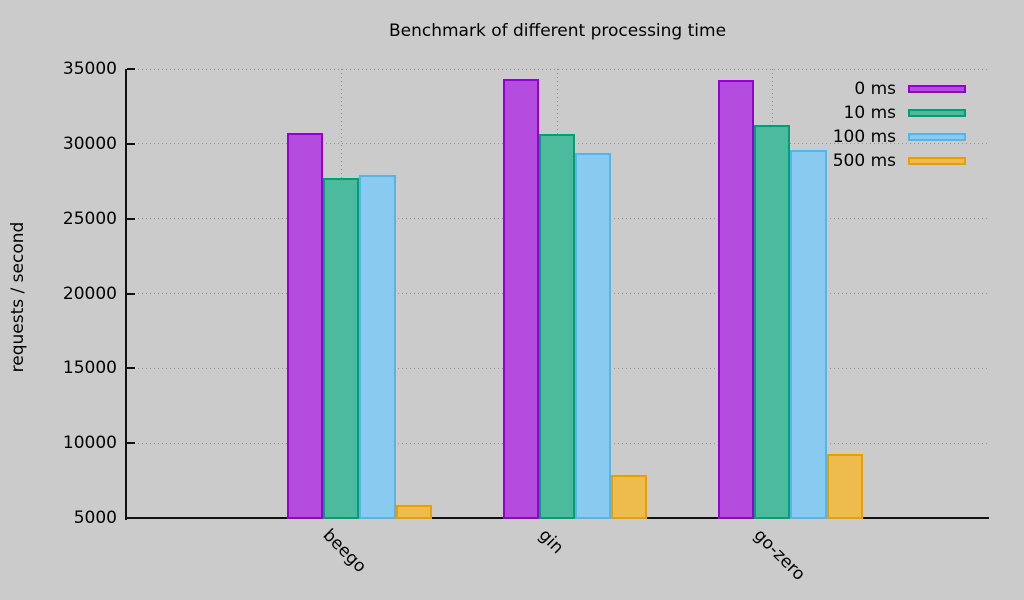 The height and width of the screenshot is (600, 1024). I want to click on chart-title: Benchmark of different processing time, so click(557, 31).